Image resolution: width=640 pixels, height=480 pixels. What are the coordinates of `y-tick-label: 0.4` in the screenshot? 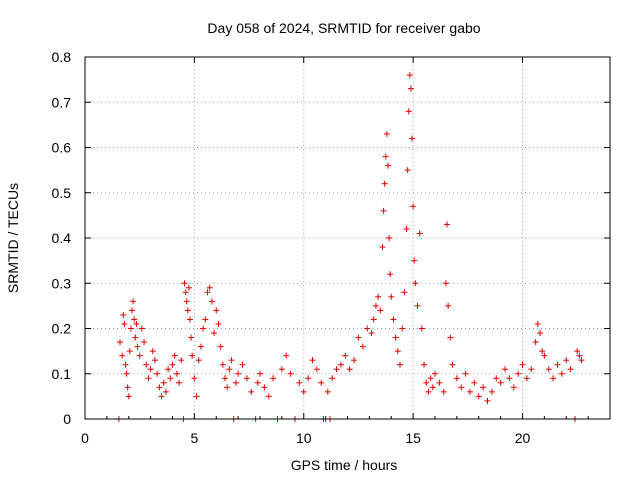 It's located at (62, 238).